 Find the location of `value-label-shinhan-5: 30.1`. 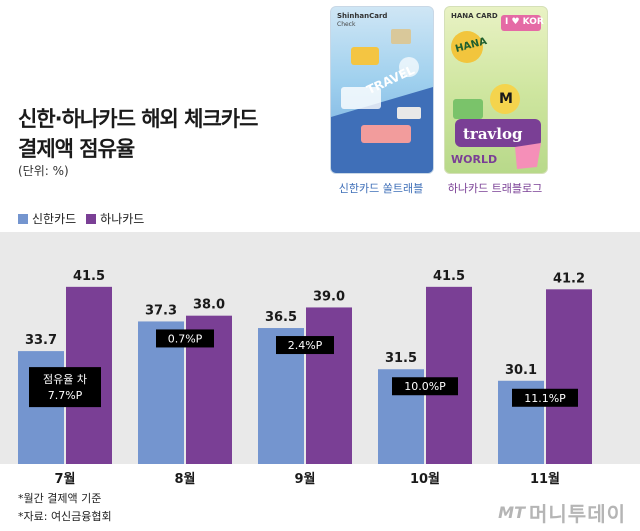

value-label-shinhan-5: 30.1 is located at coordinates (521, 370).